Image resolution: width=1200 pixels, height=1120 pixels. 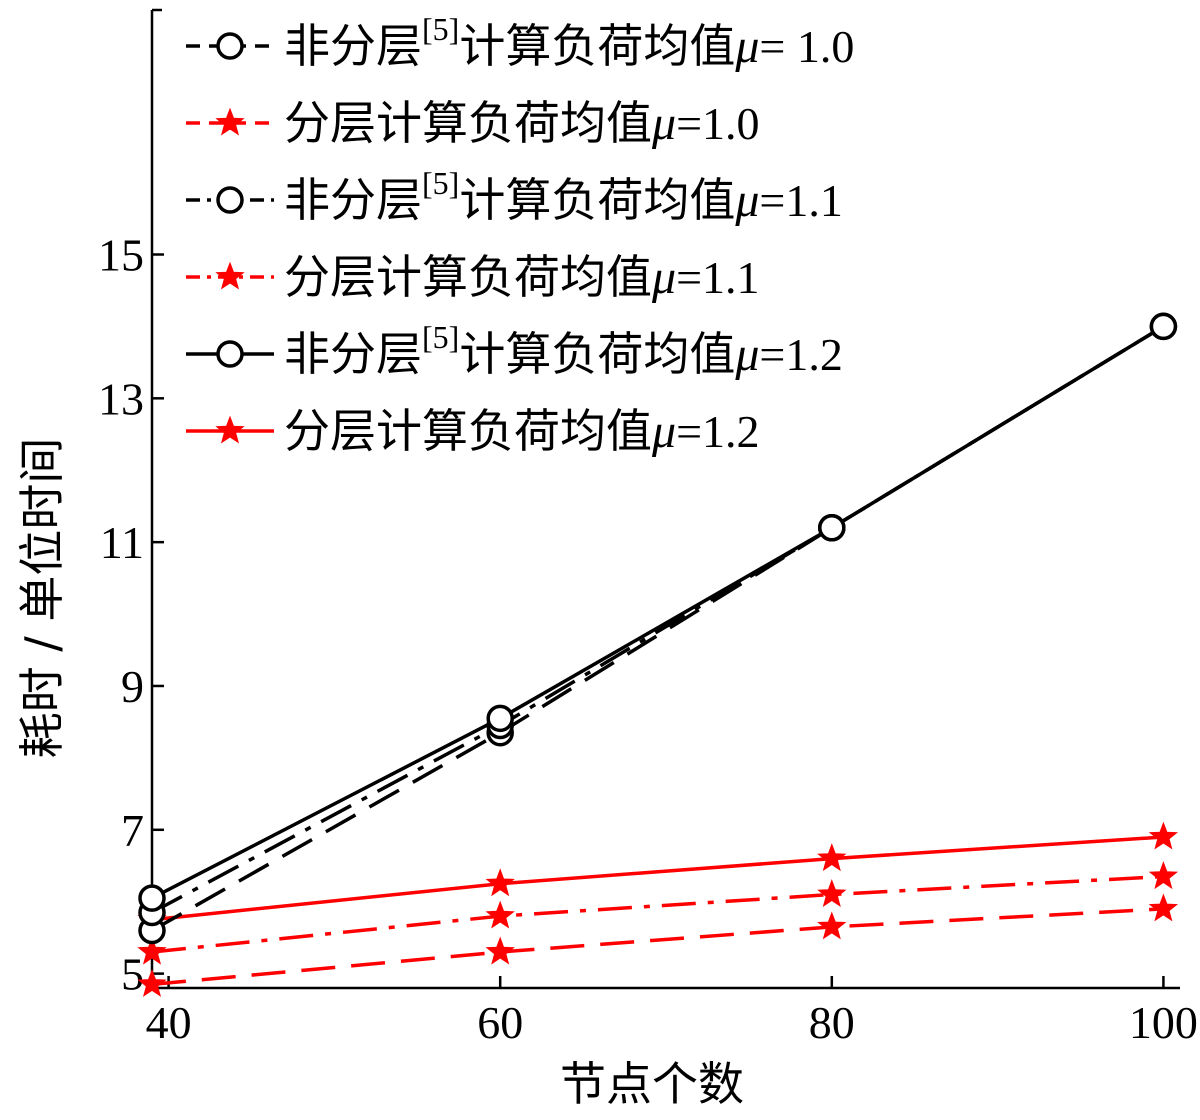 I want to click on x-axis-label: 节点个数, so click(x=652, y=1084).